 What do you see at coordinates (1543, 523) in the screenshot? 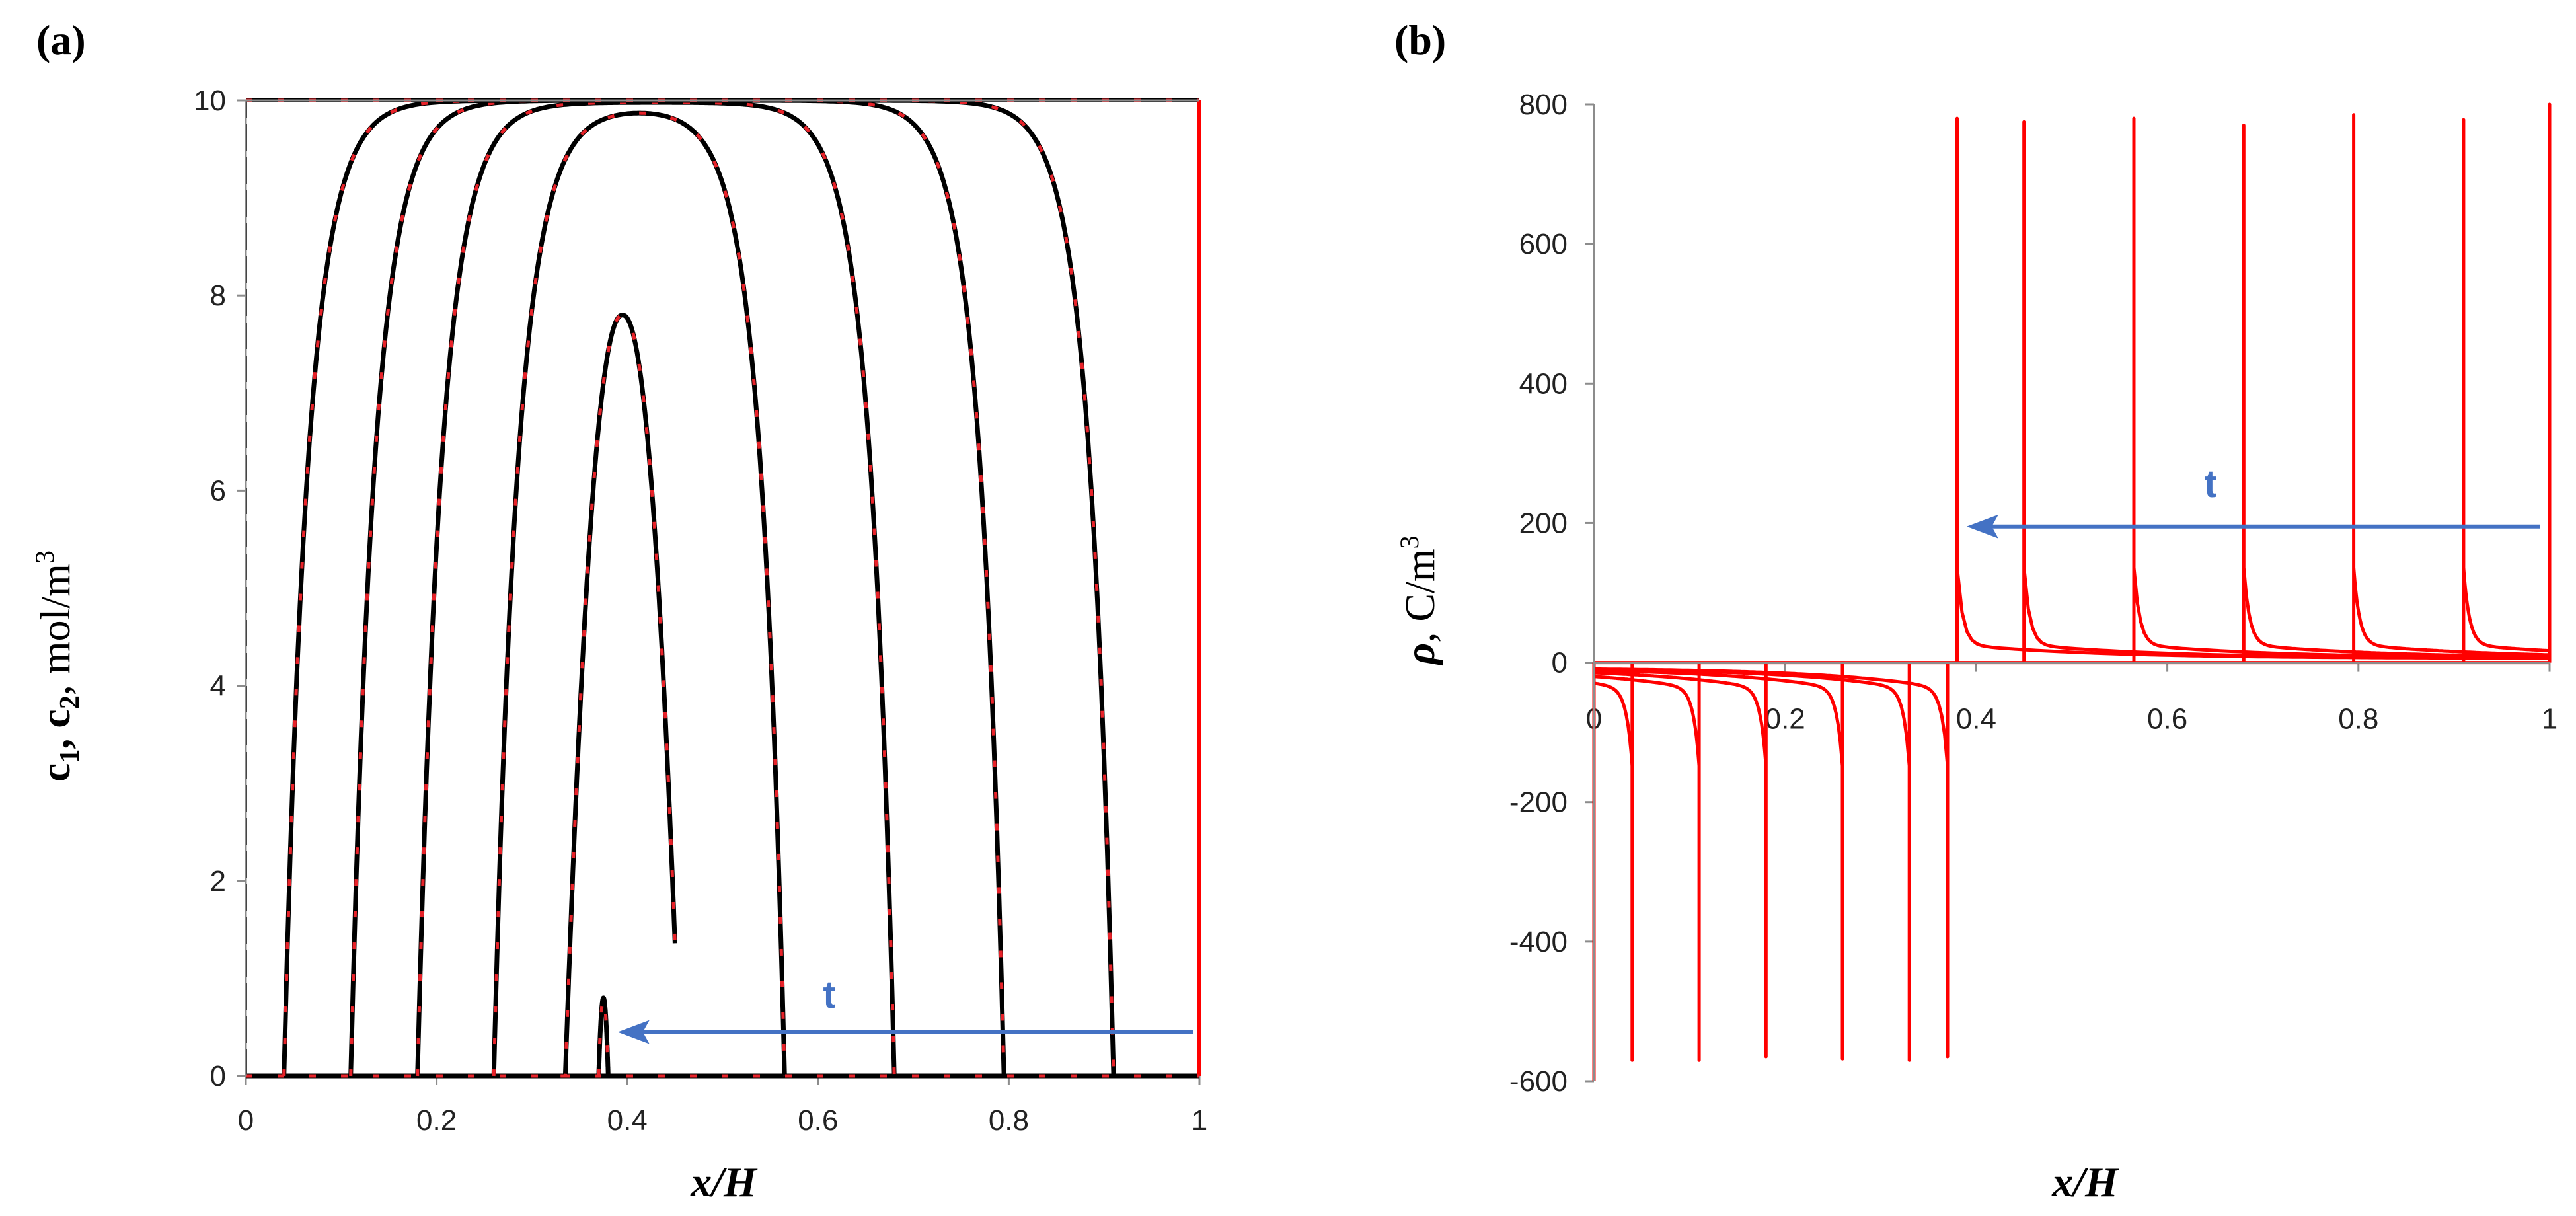
I see `panel-b-ytick-label: 200` at bounding box center [1543, 523].